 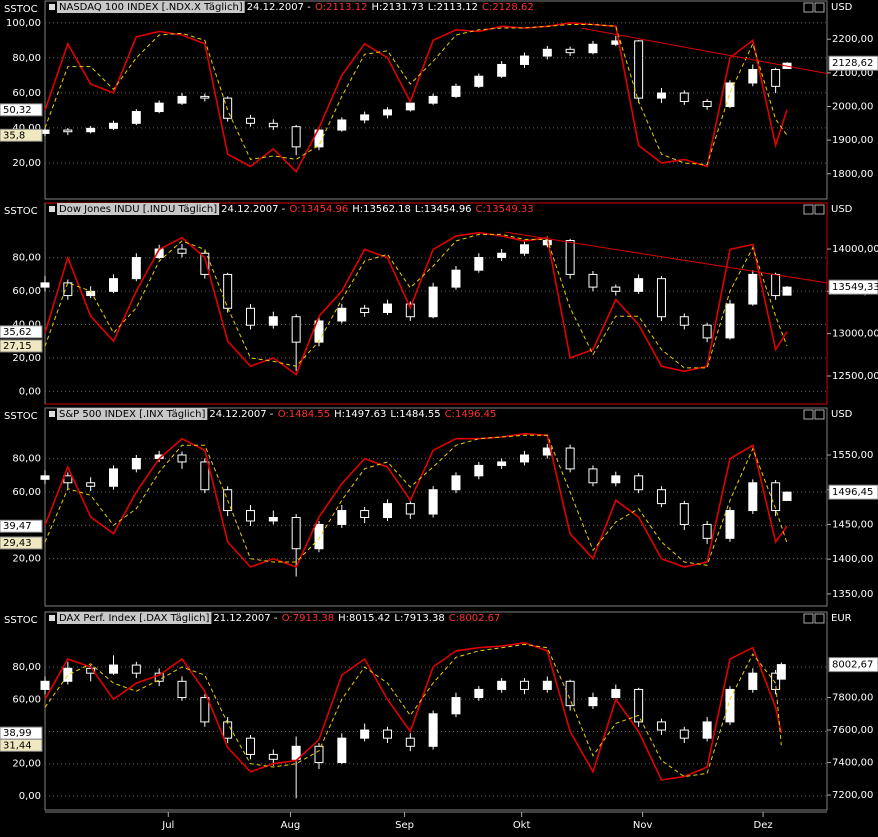 What do you see at coordinates (341, 7) in the screenshot?
I see `header-open: O:2113.12` at bounding box center [341, 7].